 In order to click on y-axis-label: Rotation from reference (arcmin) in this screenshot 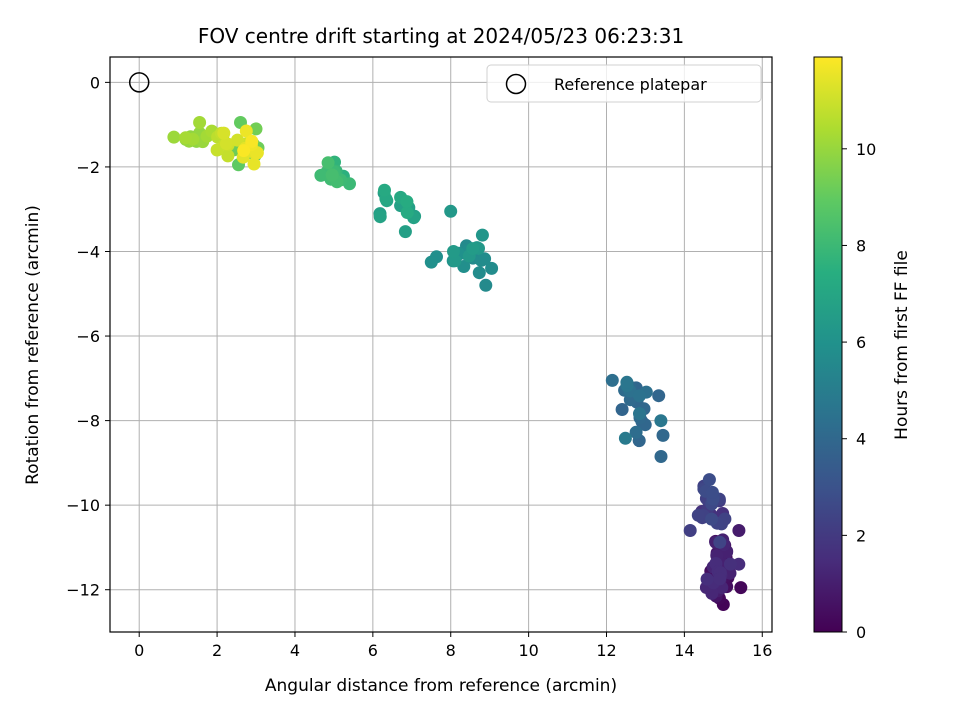, I will do `click(33, 345)`.